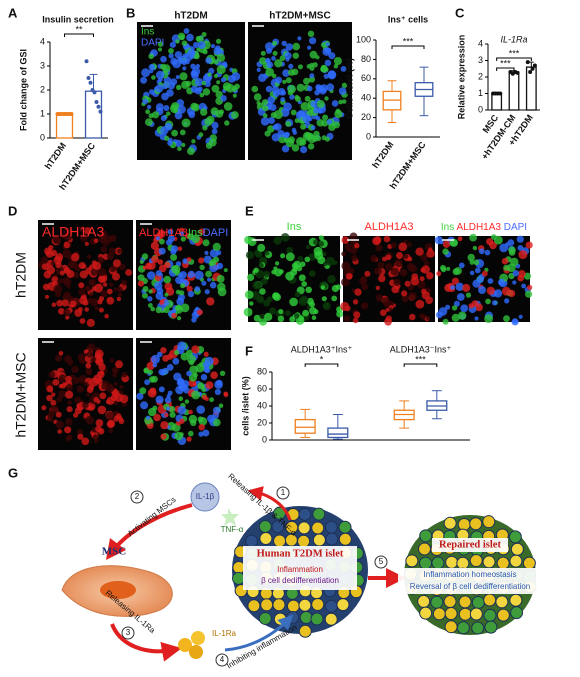 The width and height of the screenshot is (580, 677). What do you see at coordinates (222, 660) in the screenshot?
I see `step-badge` at bounding box center [222, 660].